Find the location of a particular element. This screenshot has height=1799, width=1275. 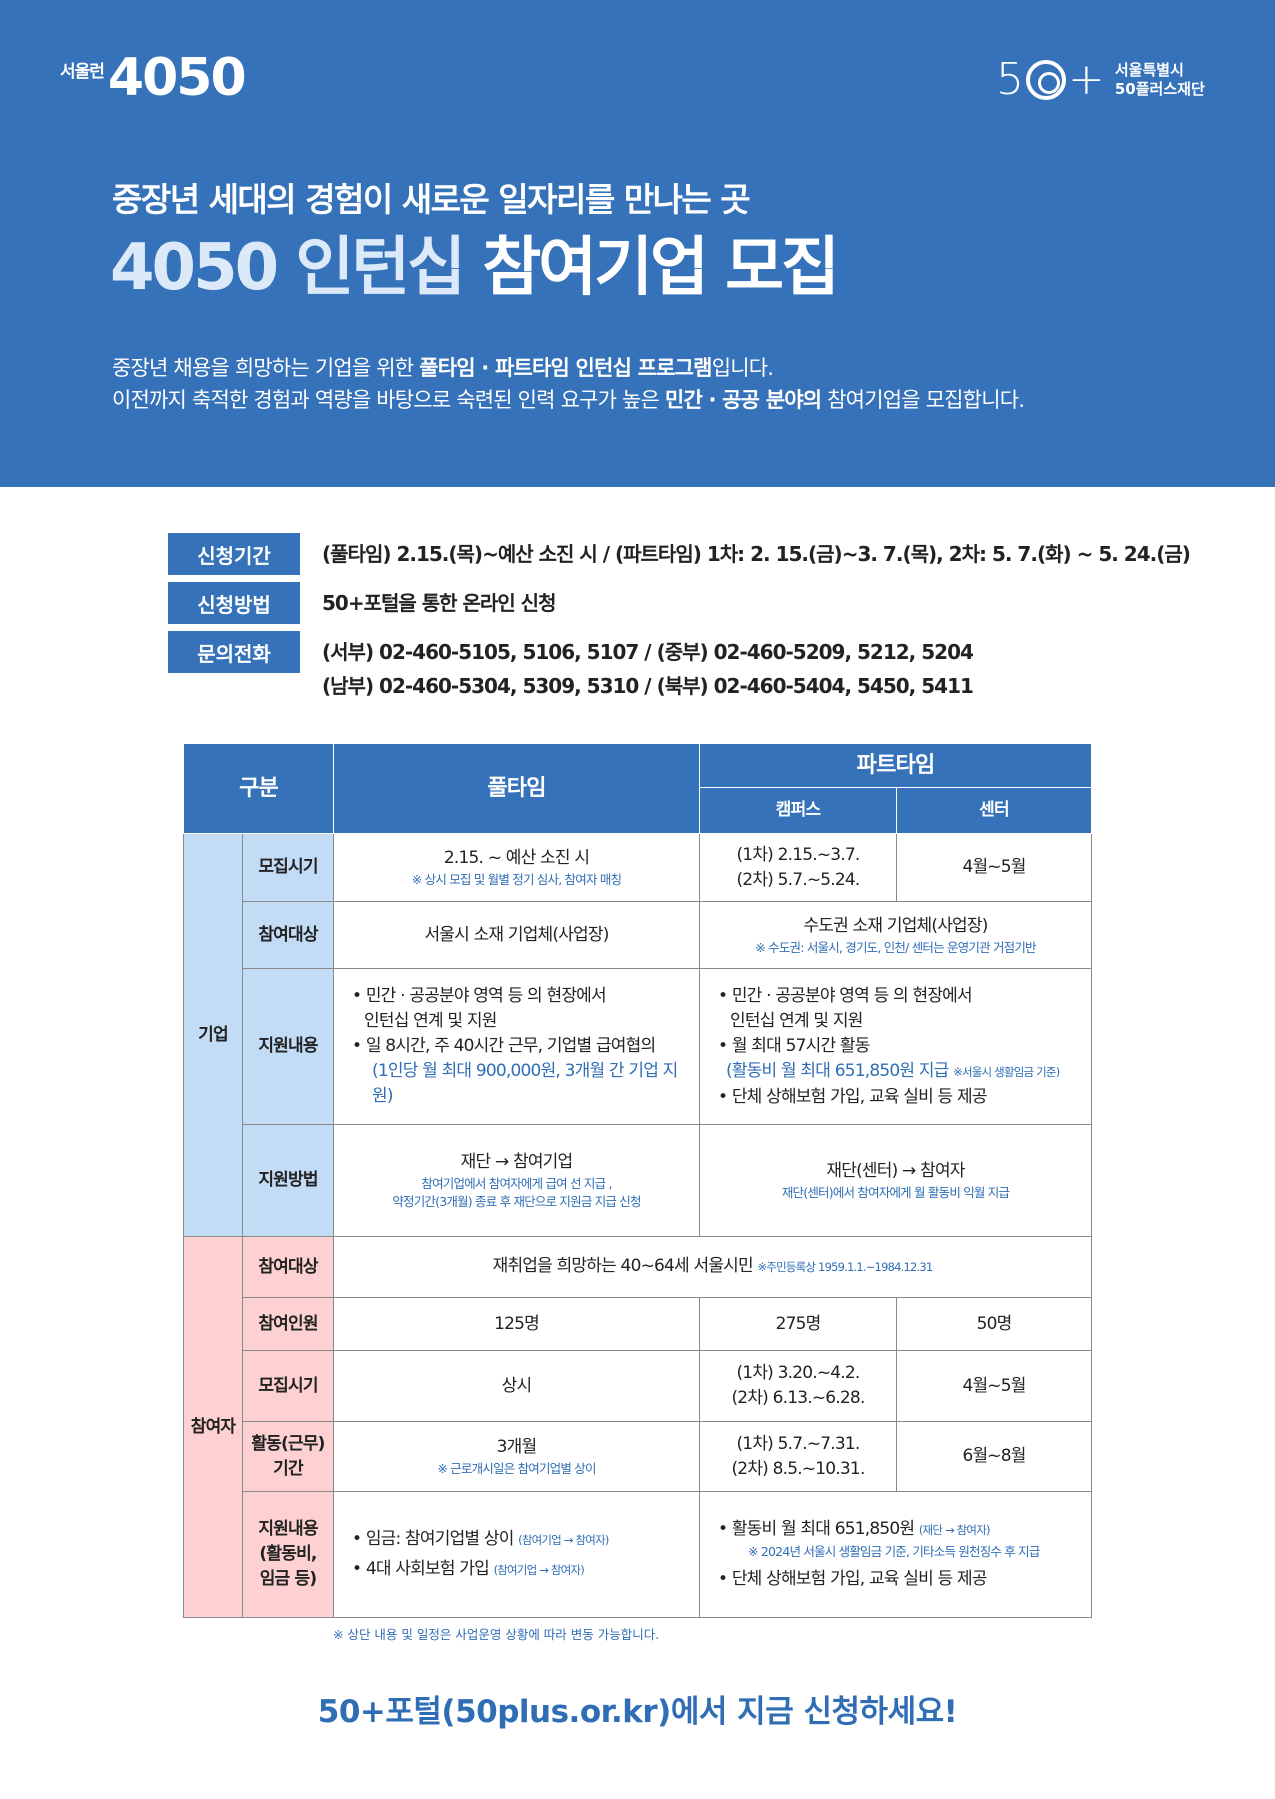

t: • 활동비 월 최대 651,850원 is located at coordinates (816, 1529).